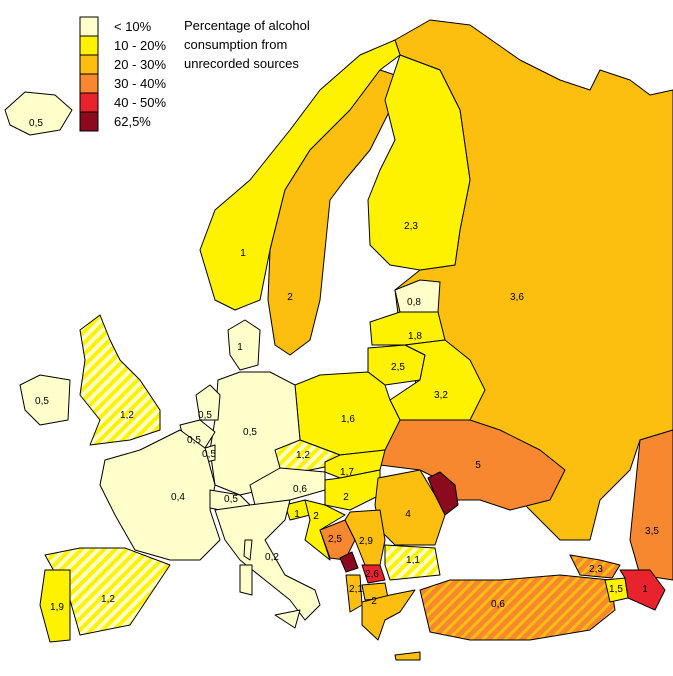  I want to click on label-sweden: 2, so click(290, 297).